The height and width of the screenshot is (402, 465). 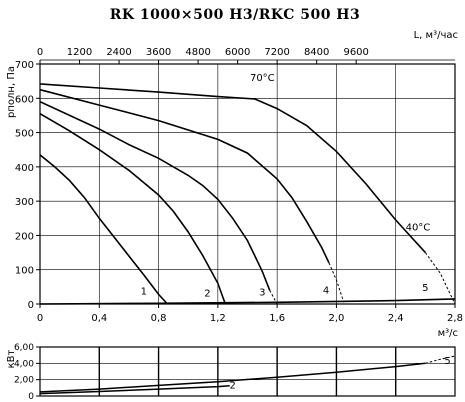 What do you see at coordinates (197, 52) in the screenshot?
I see `top-tick-label: 4800` at bounding box center [197, 52].